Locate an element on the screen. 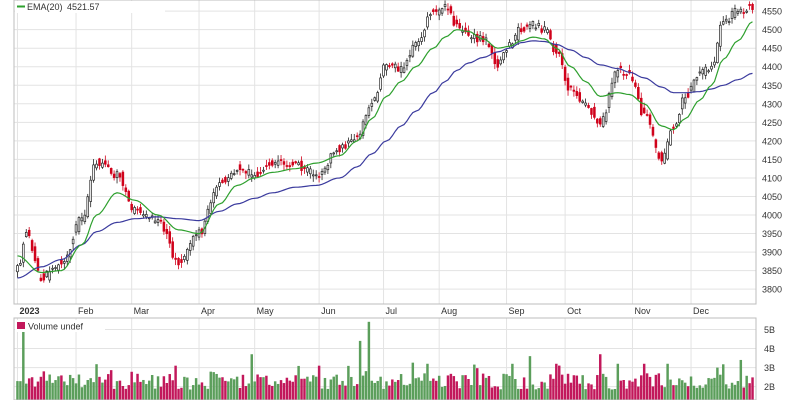  price-tick-label: 3900 is located at coordinates (772, 253).